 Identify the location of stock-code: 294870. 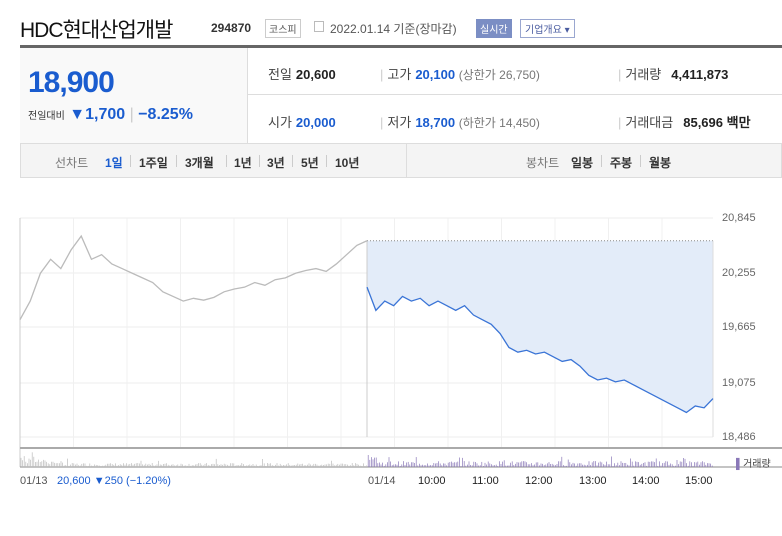
(231, 28).